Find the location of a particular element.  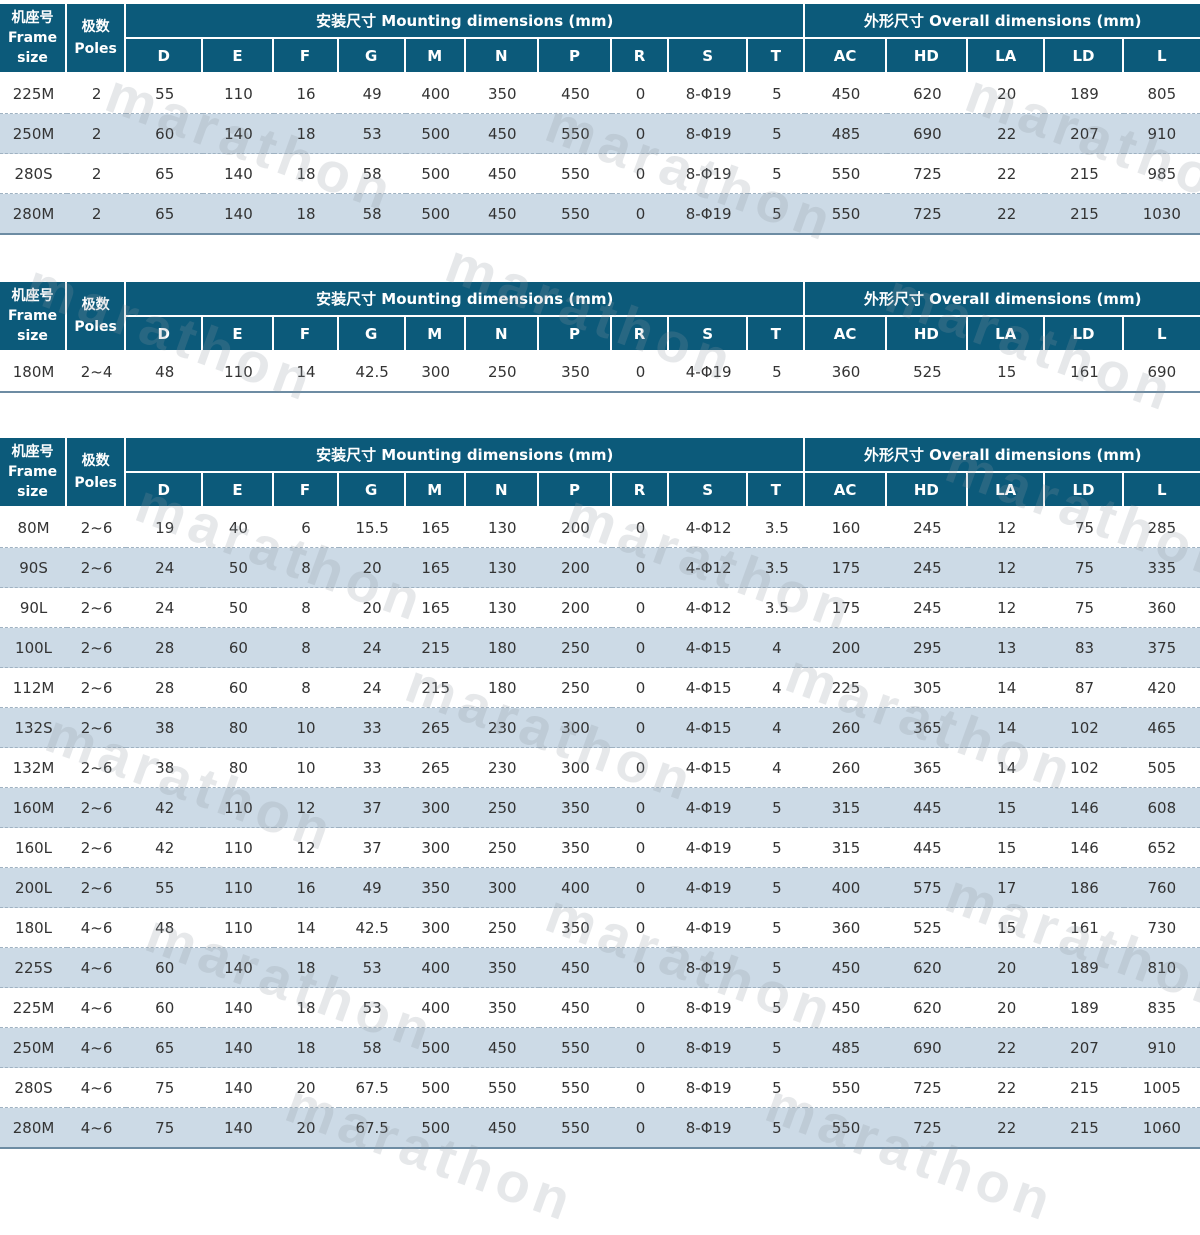

cell-frame-size: 132S is located at coordinates (34, 728).